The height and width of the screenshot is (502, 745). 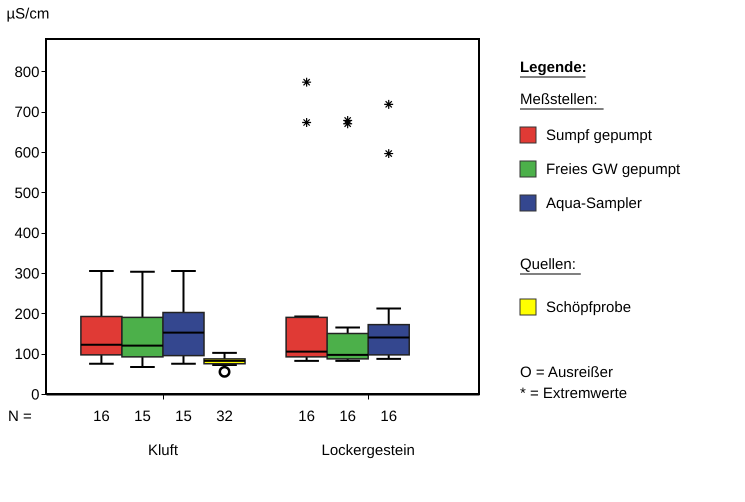 I want to click on legend-label: Sumpf gepumpt, so click(x=599, y=135).